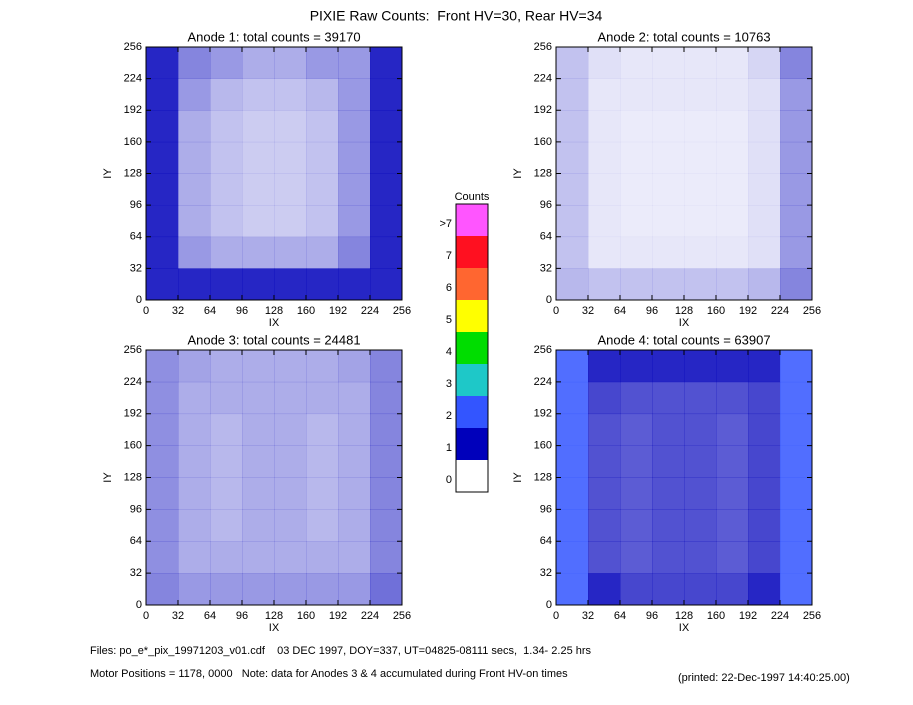 This screenshot has width=913, height=705. Describe the element at coordinates (273, 339) in the screenshot. I see `panel-title: Anode 3: total counts = 24481` at that location.